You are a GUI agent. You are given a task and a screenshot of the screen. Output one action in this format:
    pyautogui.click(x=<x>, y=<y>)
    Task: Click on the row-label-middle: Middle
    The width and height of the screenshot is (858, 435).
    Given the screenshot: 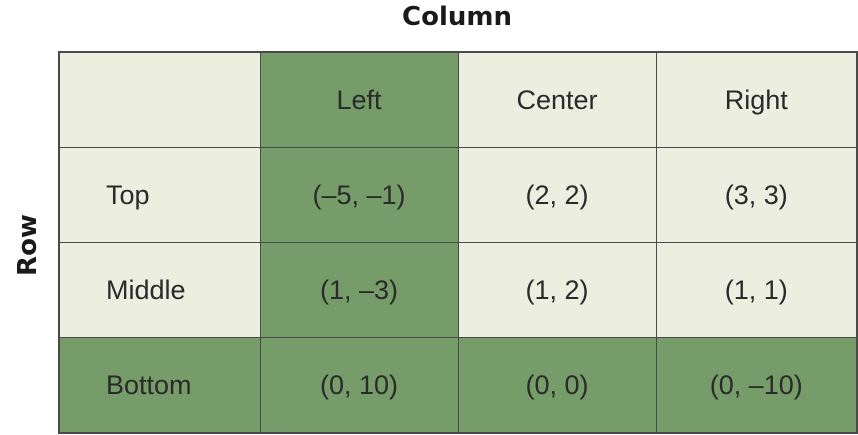 What is the action you would take?
    pyautogui.click(x=159, y=290)
    